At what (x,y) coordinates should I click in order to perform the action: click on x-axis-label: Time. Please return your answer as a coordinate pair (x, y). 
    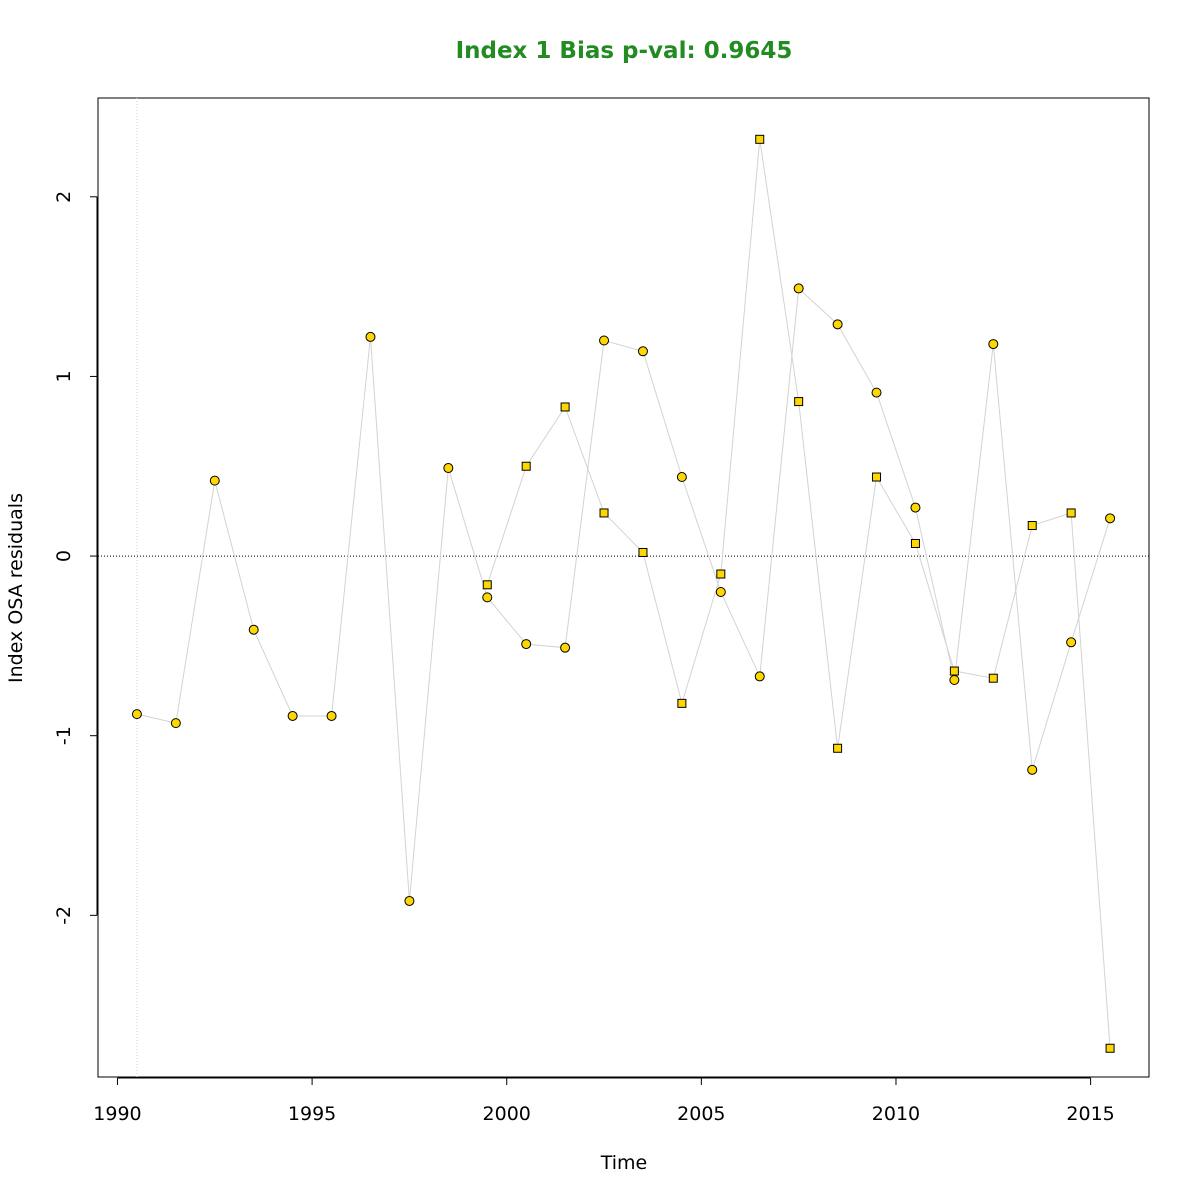
    Looking at the image, I should click on (624, 1163).